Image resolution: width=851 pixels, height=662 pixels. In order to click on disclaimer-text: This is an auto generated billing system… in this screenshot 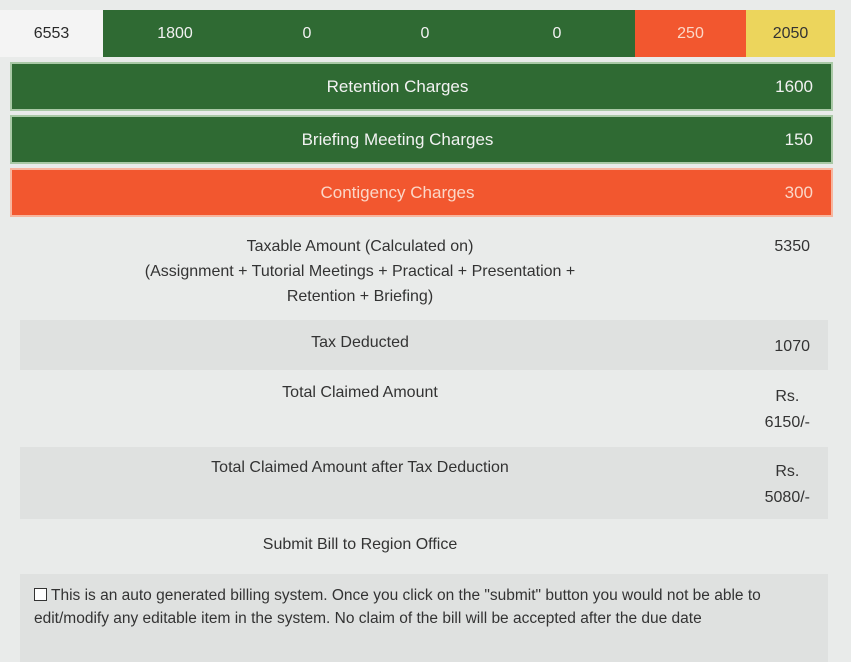, I will do `click(397, 607)`.